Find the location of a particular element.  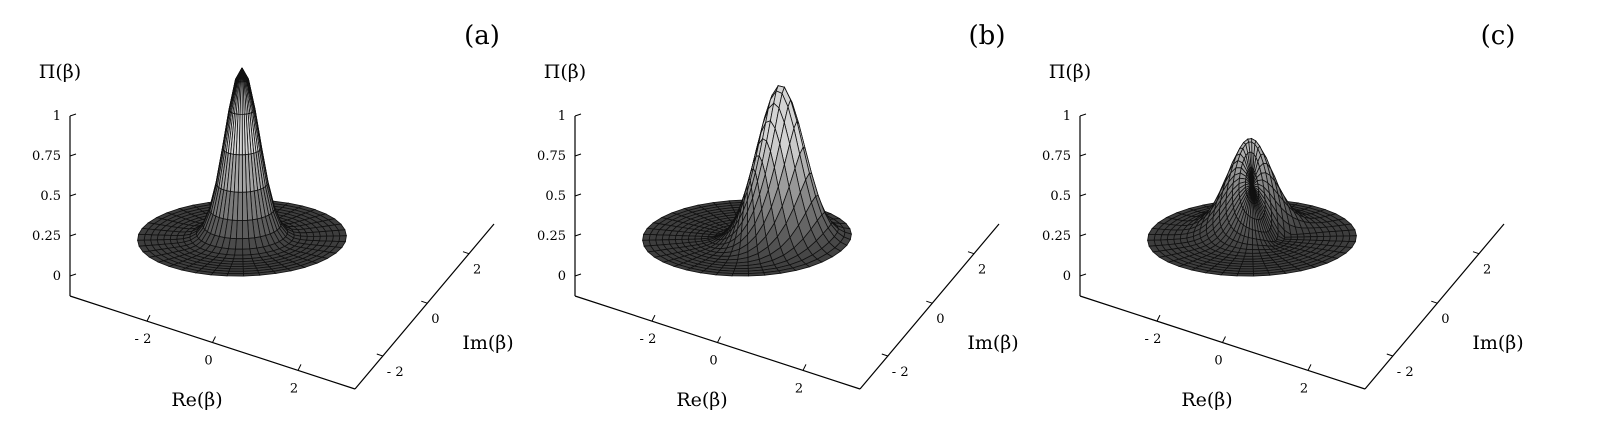

panel-label: (b) is located at coordinates (987, 36).